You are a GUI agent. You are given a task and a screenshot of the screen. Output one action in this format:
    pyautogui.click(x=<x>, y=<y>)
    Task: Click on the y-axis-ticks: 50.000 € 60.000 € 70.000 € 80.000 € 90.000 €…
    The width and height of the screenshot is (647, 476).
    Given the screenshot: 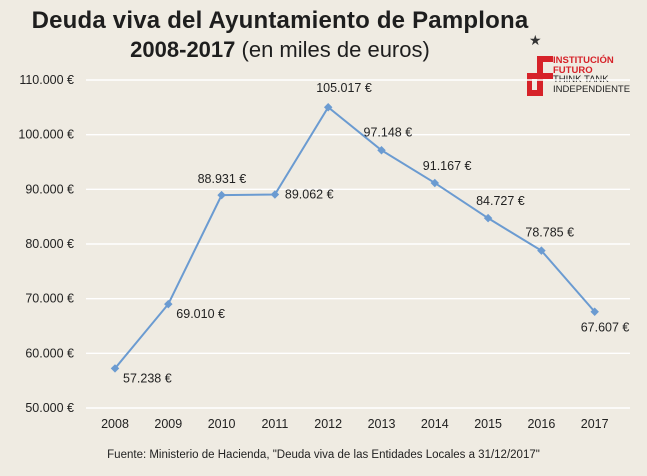 What is the action you would take?
    pyautogui.click(x=46, y=244)
    